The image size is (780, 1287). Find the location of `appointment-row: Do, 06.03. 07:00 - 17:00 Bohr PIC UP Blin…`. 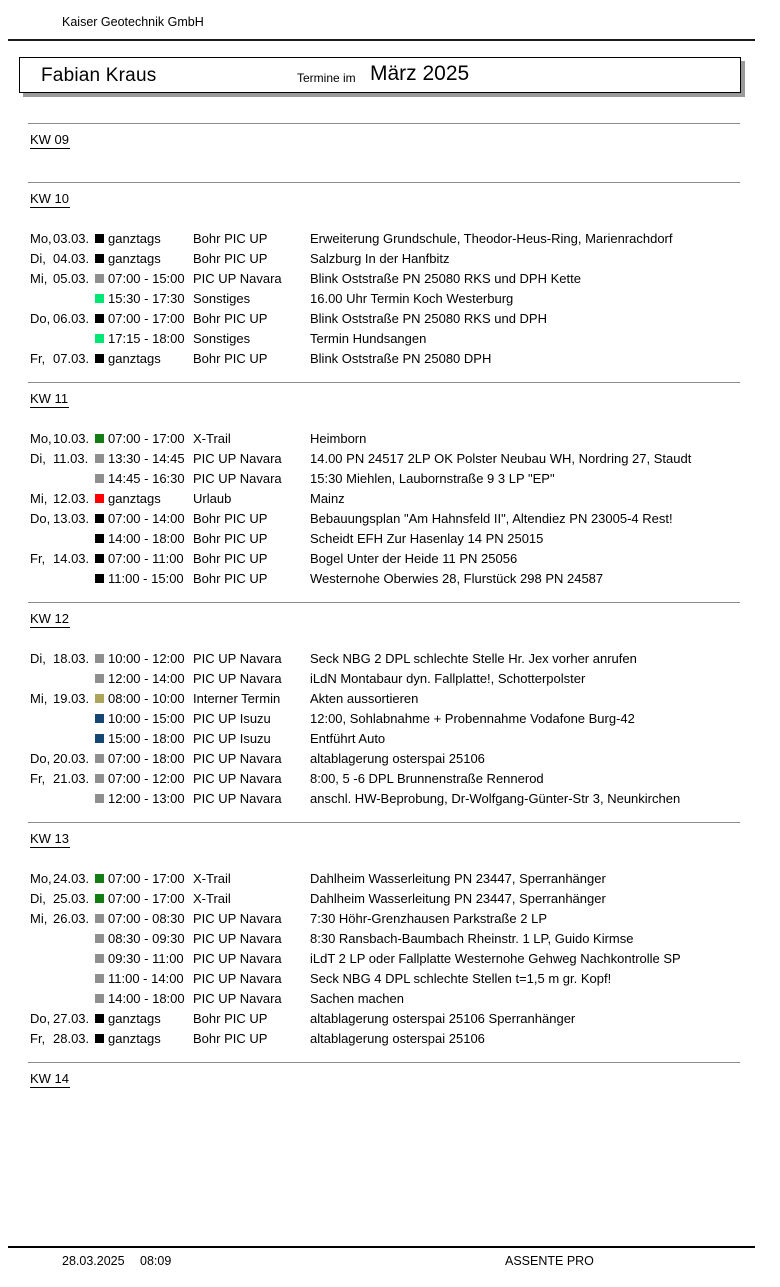

appointment-row: Do, 06.03. 07:00 - 17:00 Bohr PIC UP Blin… is located at coordinates (390, 319).